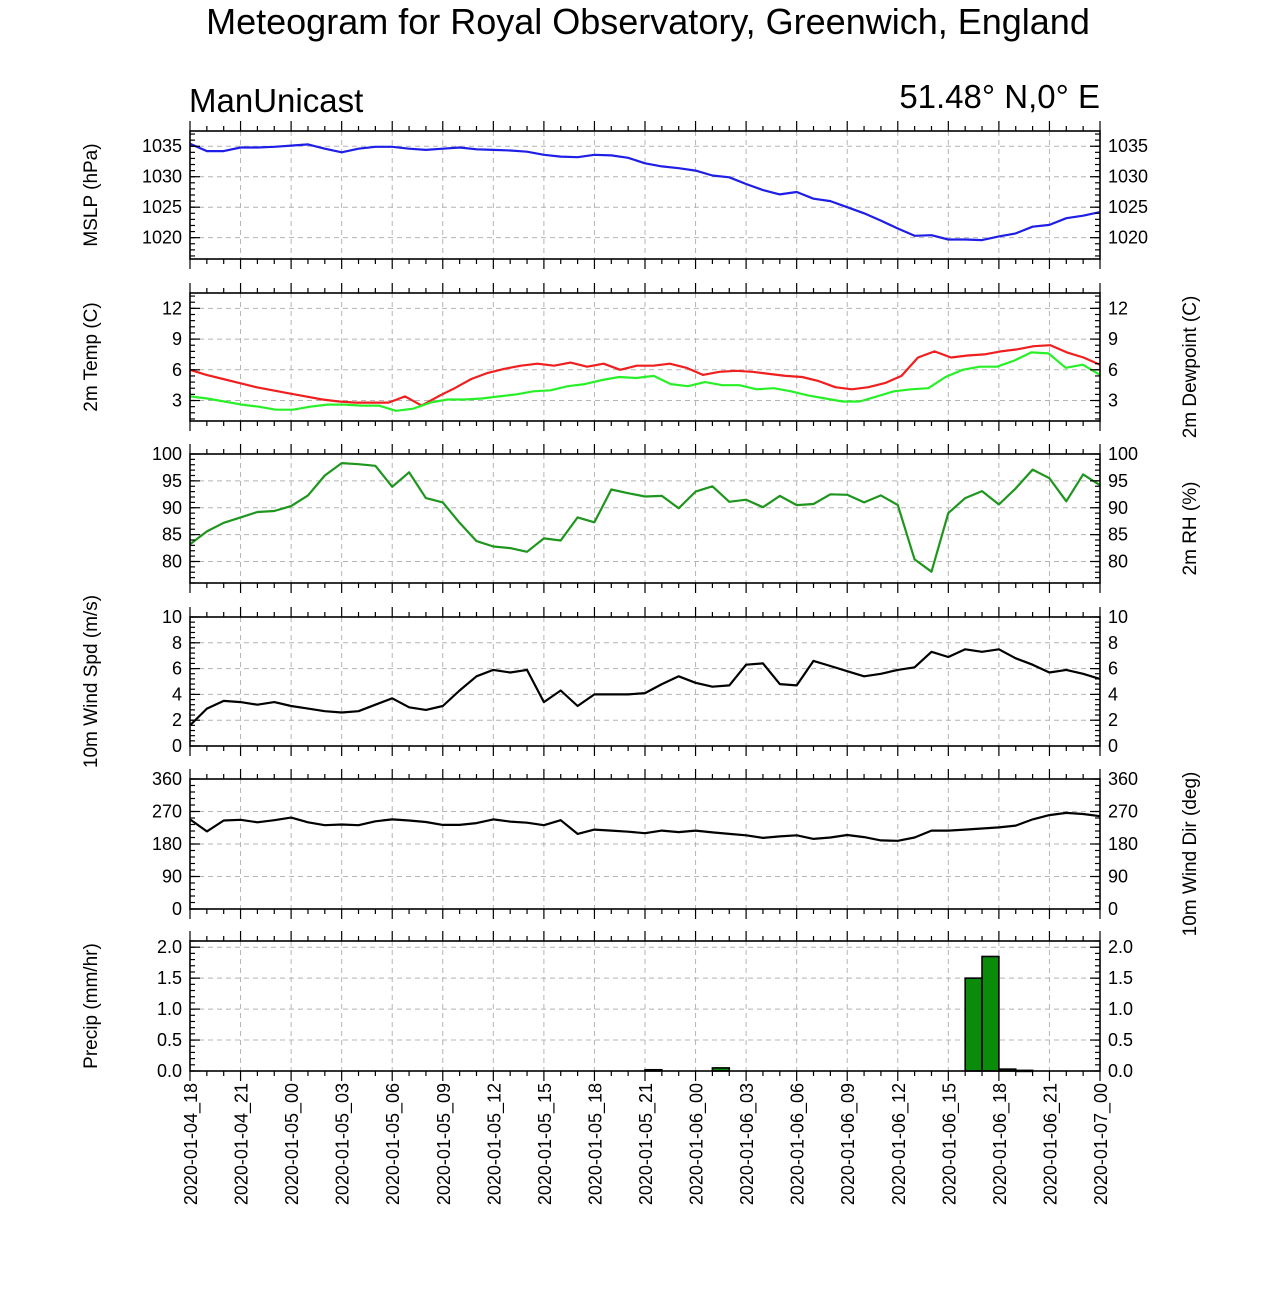 This screenshot has height=1299, width=1275. I want to click on x-tick-label: 2020-01-06_15, so click(949, 1144).